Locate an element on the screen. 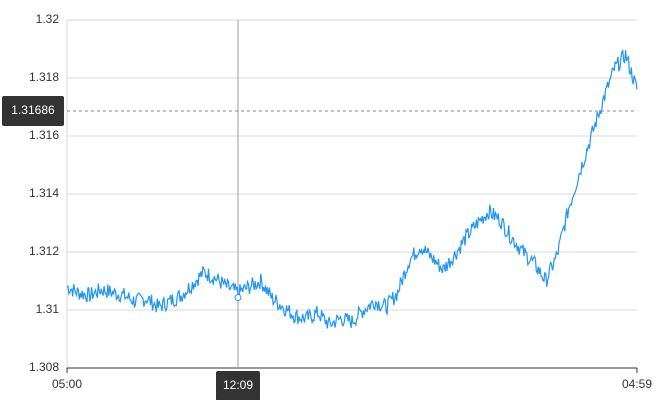 The image size is (670, 400). y-tick-label: 1.318 is located at coordinates (44, 77).